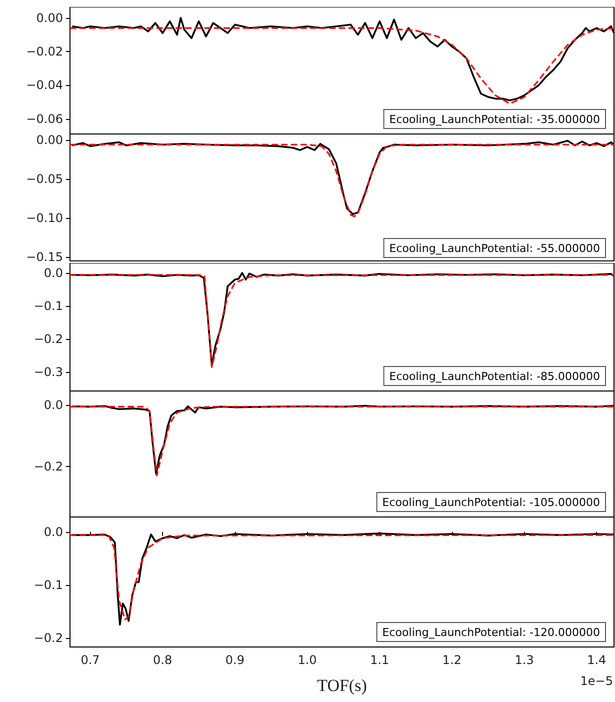  What do you see at coordinates (90, 660) in the screenshot?
I see `x-tick-label: 0.7` at bounding box center [90, 660].